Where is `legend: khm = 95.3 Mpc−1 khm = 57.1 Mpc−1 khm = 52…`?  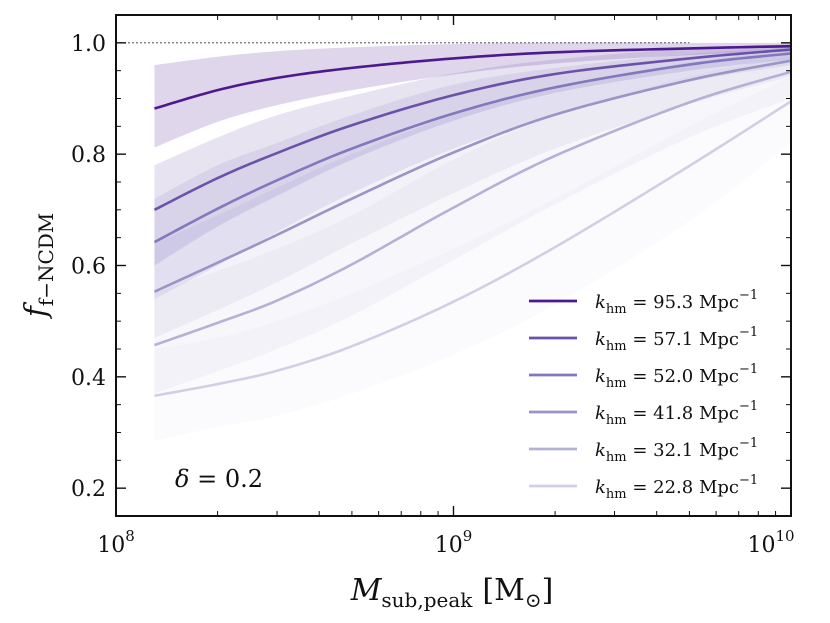 legend: khm = 95.3 Mpc−1 khm = 57.1 Mpc−1 khm = 52… is located at coordinates (643, 395).